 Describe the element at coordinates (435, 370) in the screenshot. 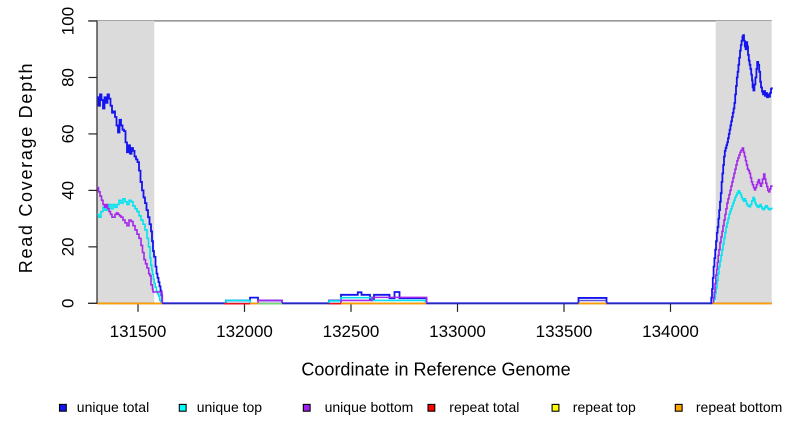

I see `svg-text: Coordinate in Reference Genome` at that location.